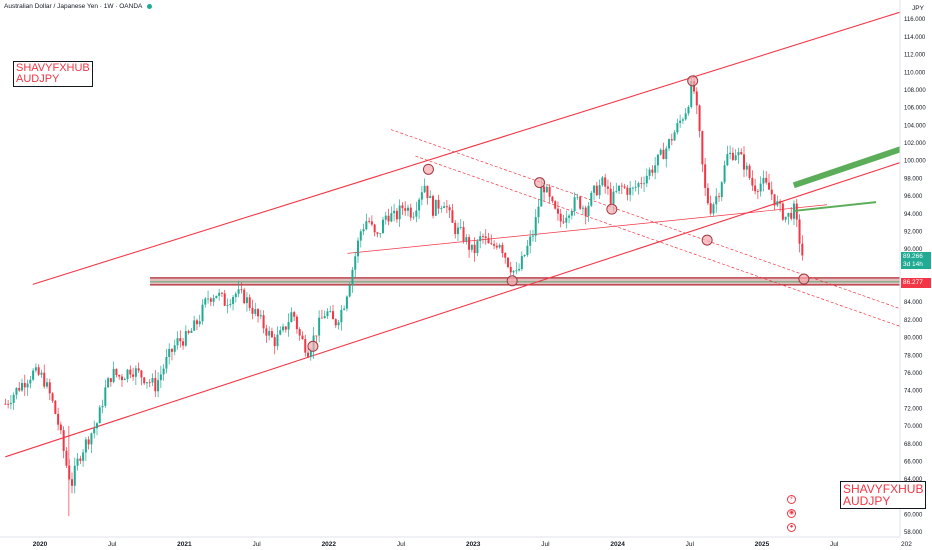  What do you see at coordinates (791, 513) in the screenshot?
I see `sphere-icon: ◉` at bounding box center [791, 513].